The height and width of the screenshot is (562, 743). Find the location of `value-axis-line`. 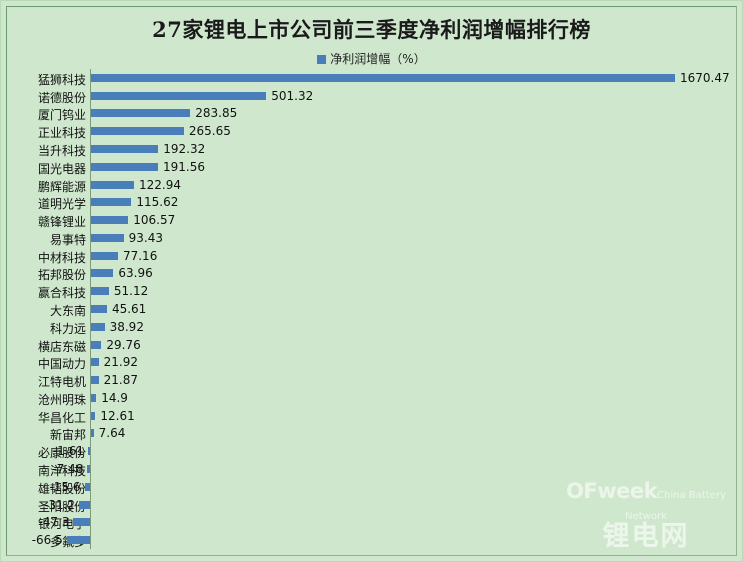

value-axis-line is located at coordinates (90, 309).